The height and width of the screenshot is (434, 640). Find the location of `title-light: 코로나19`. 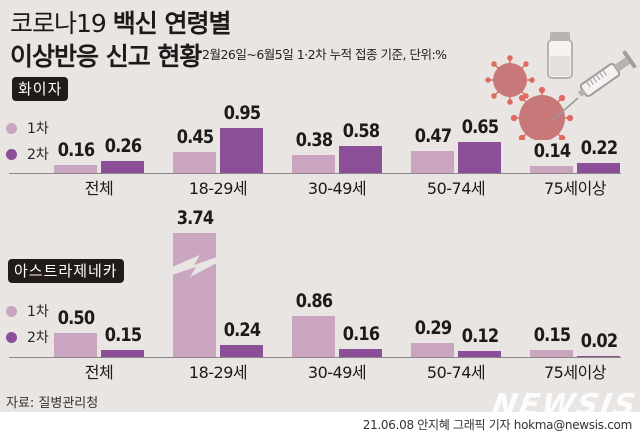

title-light: 코로나19 is located at coordinates (61, 23).